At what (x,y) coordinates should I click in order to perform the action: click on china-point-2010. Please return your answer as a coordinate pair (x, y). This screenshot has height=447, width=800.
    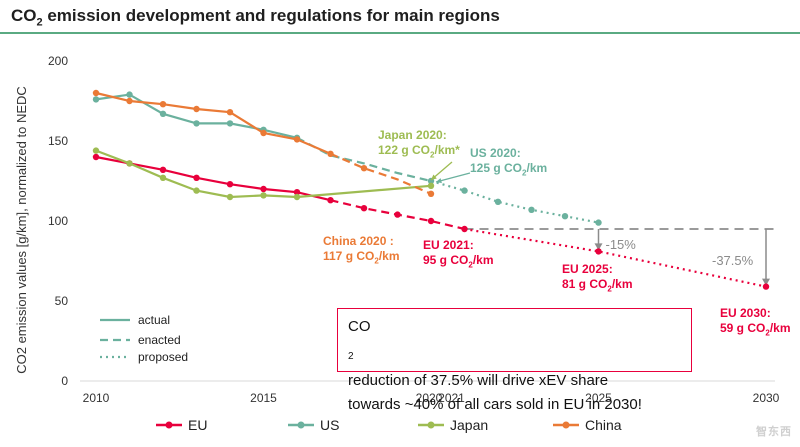
    Looking at the image, I should click on (96, 93).